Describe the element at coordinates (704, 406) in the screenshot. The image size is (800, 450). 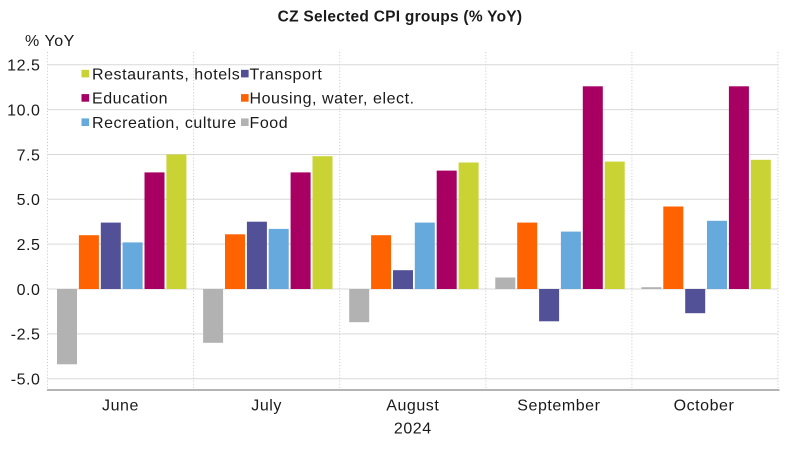
I see `svg-text: October` at that location.